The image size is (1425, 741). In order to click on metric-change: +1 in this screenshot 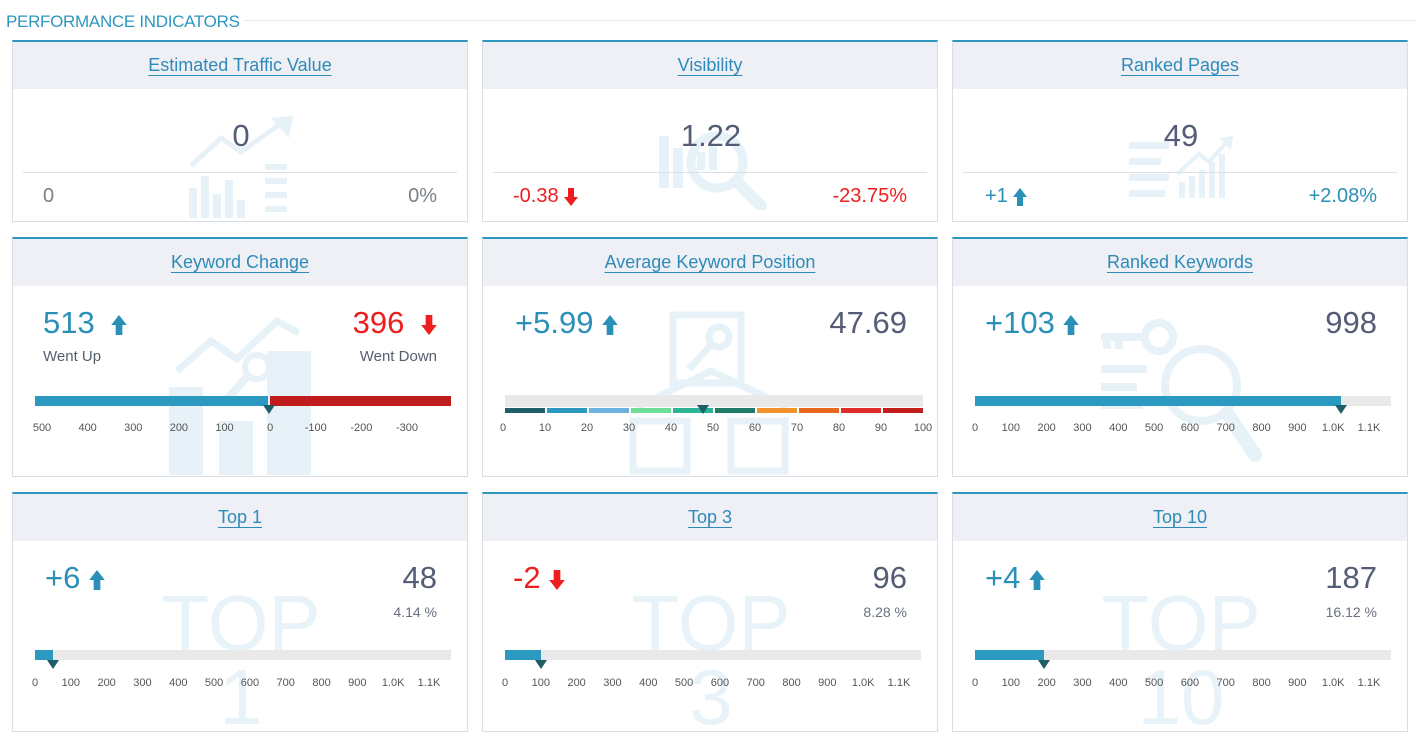, I will do `click(1006, 196)`.